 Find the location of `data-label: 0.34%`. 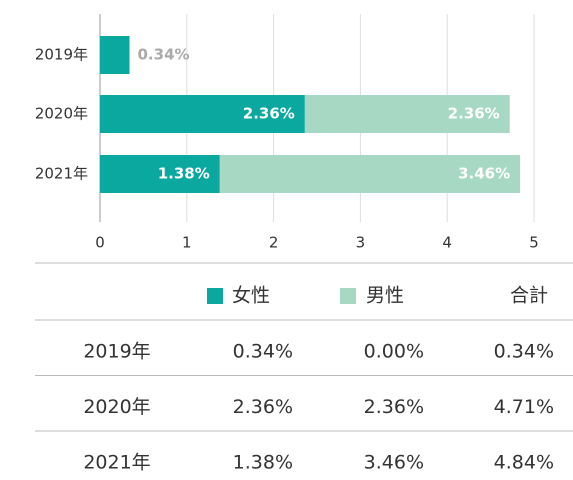

data-label: 0.34% is located at coordinates (164, 55).